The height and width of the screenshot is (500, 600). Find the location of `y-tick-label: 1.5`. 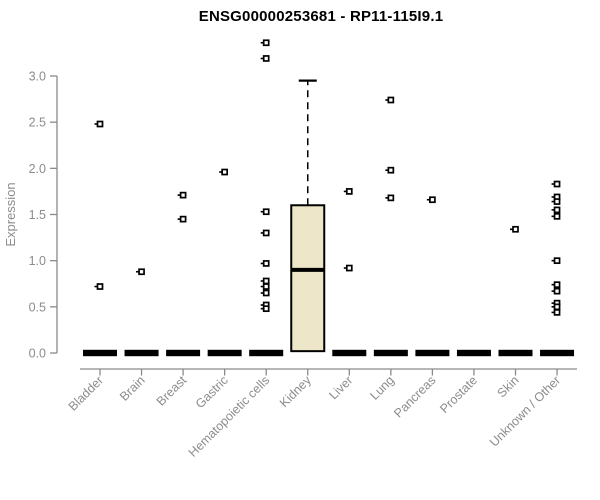

y-tick-label: 1.5 is located at coordinates (37, 215).